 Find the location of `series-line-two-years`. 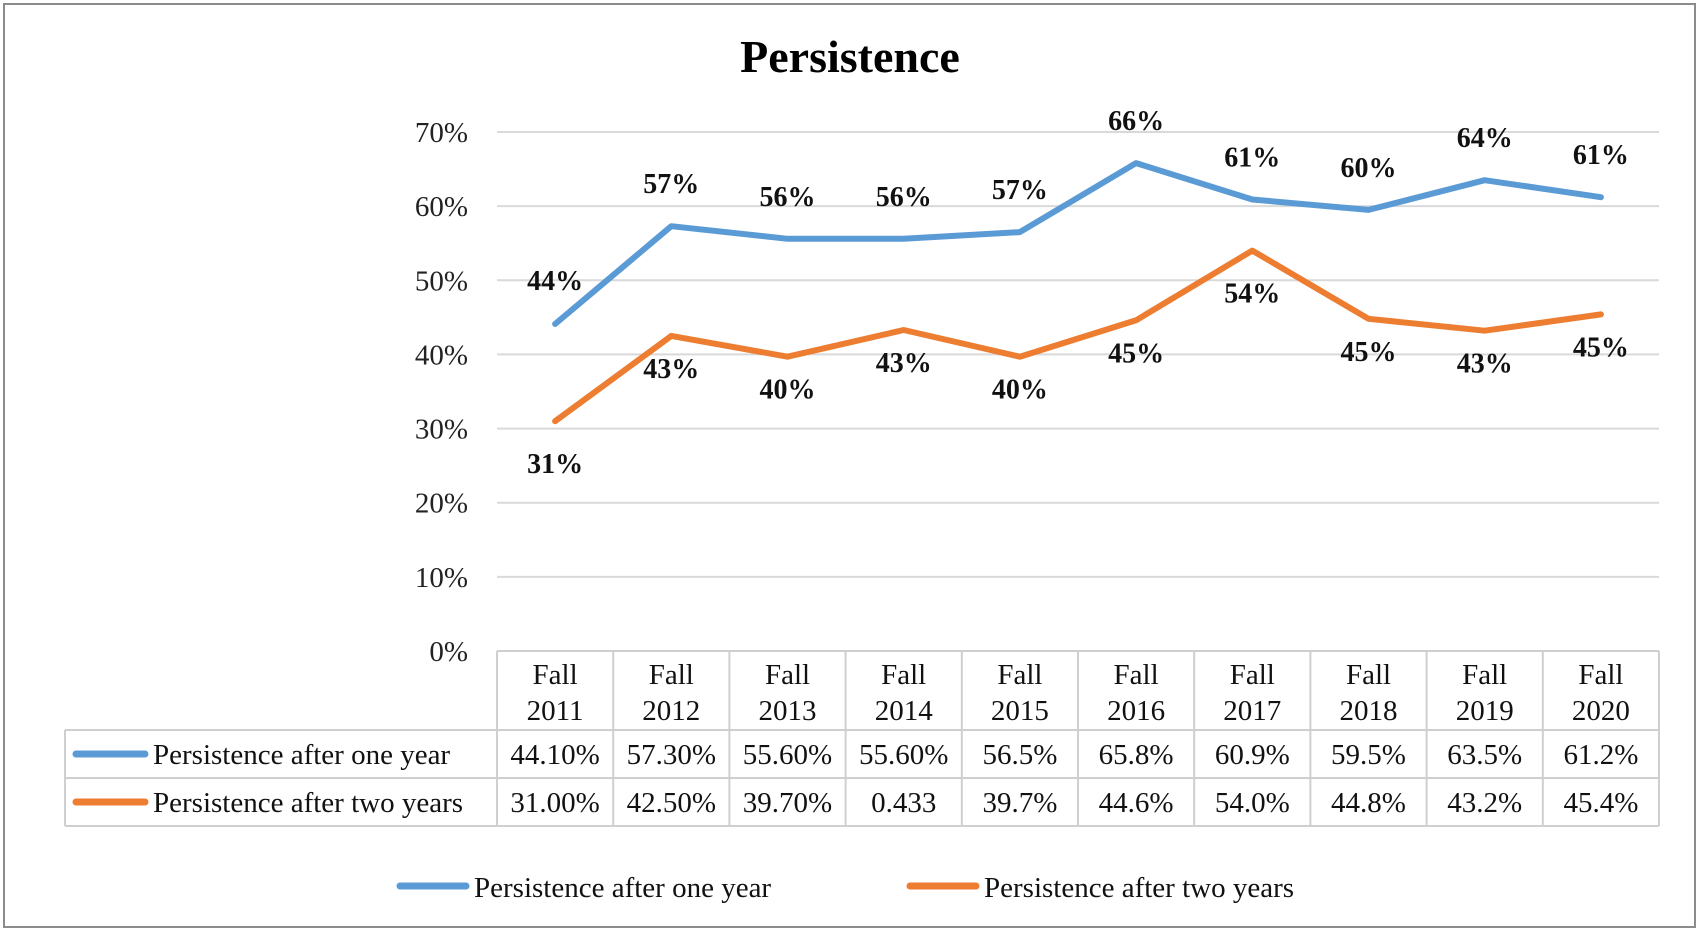

series-line-two-years is located at coordinates (1078, 336).